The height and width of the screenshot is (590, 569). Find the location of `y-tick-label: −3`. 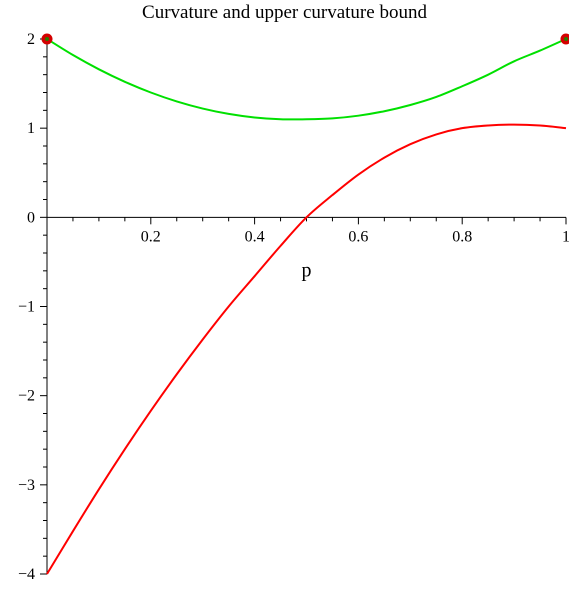

y-tick-label: −3 is located at coordinates (26, 485).